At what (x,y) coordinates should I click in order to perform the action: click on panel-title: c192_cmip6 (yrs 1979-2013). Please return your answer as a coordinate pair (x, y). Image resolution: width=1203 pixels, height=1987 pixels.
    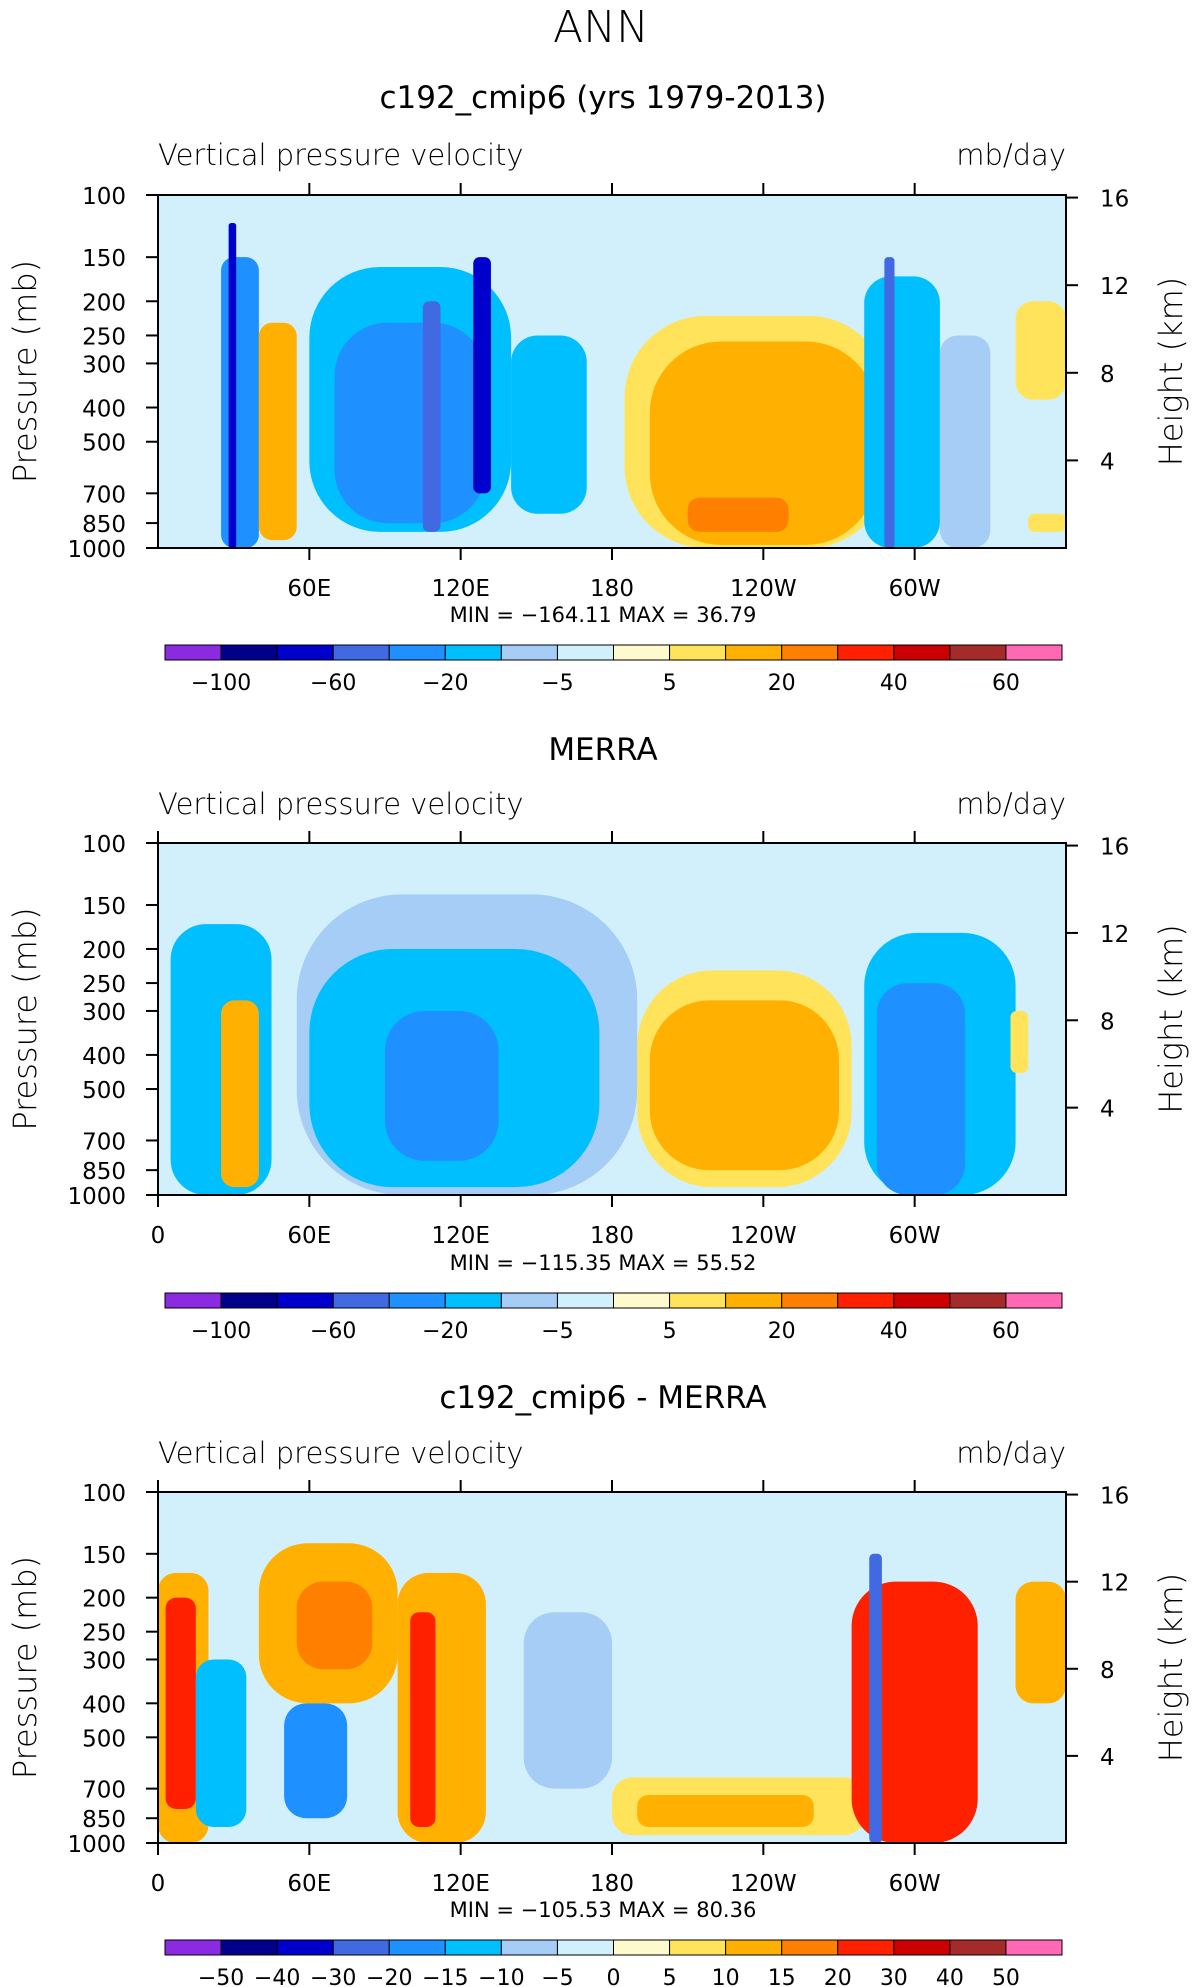
    Looking at the image, I should click on (602, 98).